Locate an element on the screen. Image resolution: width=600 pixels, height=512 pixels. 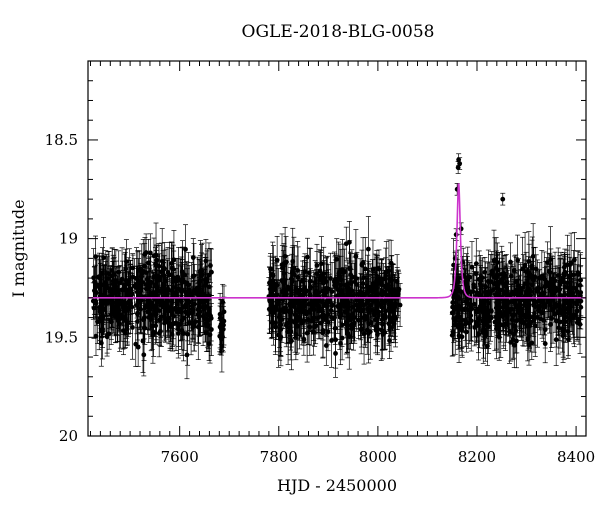
x-tick-label: 7800 is located at coordinates (279, 457).